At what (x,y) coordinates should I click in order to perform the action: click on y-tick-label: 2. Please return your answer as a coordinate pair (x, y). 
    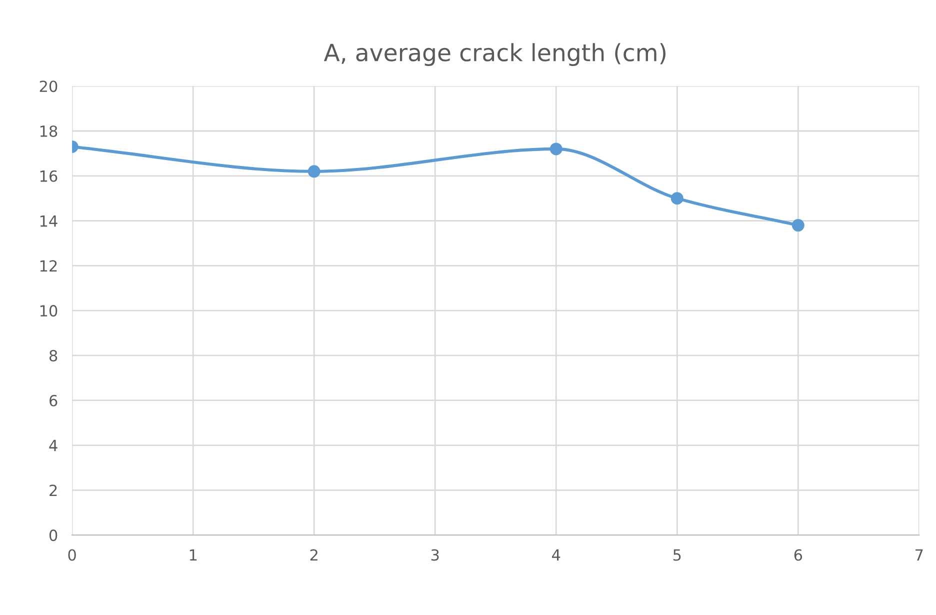
    Looking at the image, I should click on (53, 490).